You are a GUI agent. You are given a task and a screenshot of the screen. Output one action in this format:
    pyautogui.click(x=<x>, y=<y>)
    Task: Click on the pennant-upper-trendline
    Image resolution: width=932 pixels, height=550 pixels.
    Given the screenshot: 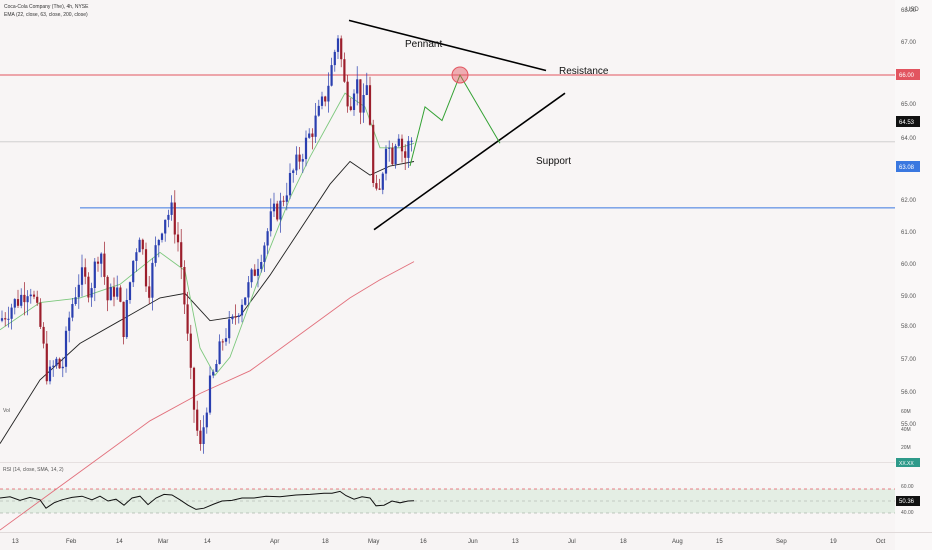 What is the action you would take?
    pyautogui.click(x=447, y=45)
    